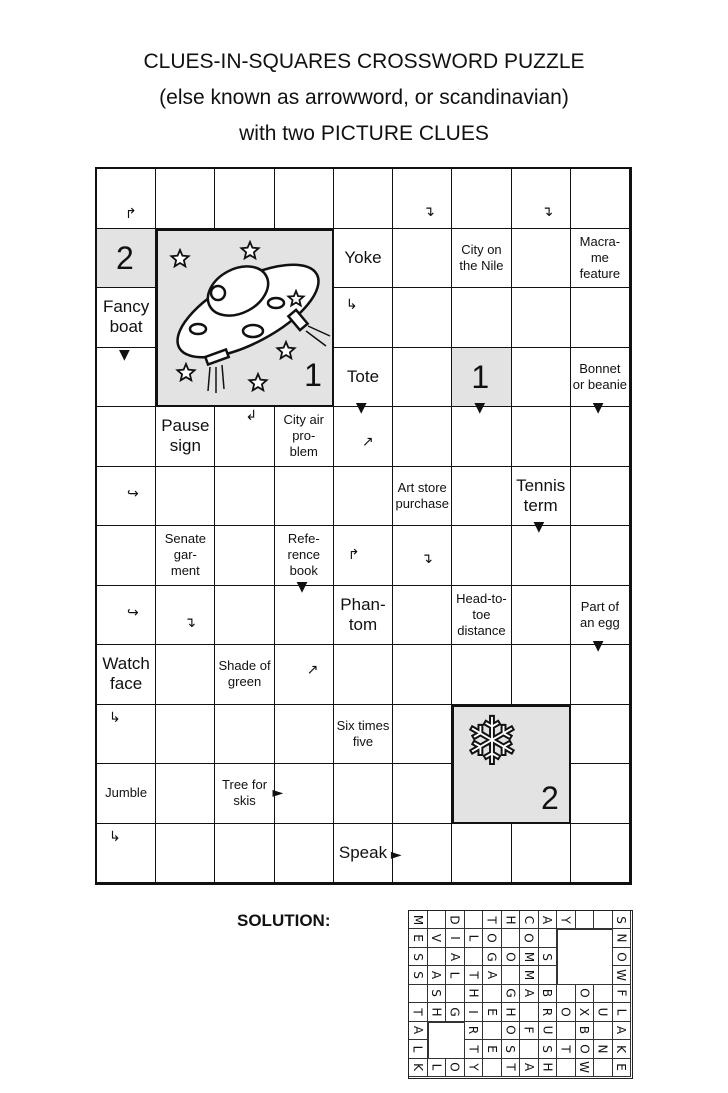 The height and width of the screenshot is (1093, 728). I want to click on solution-letter: D, so click(454, 920).